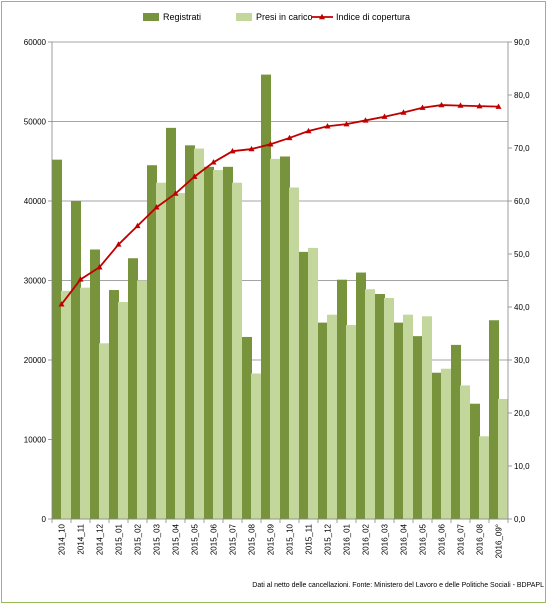  What do you see at coordinates (157, 539) in the screenshot?
I see `x-tick-label: 2015_03` at bounding box center [157, 539].